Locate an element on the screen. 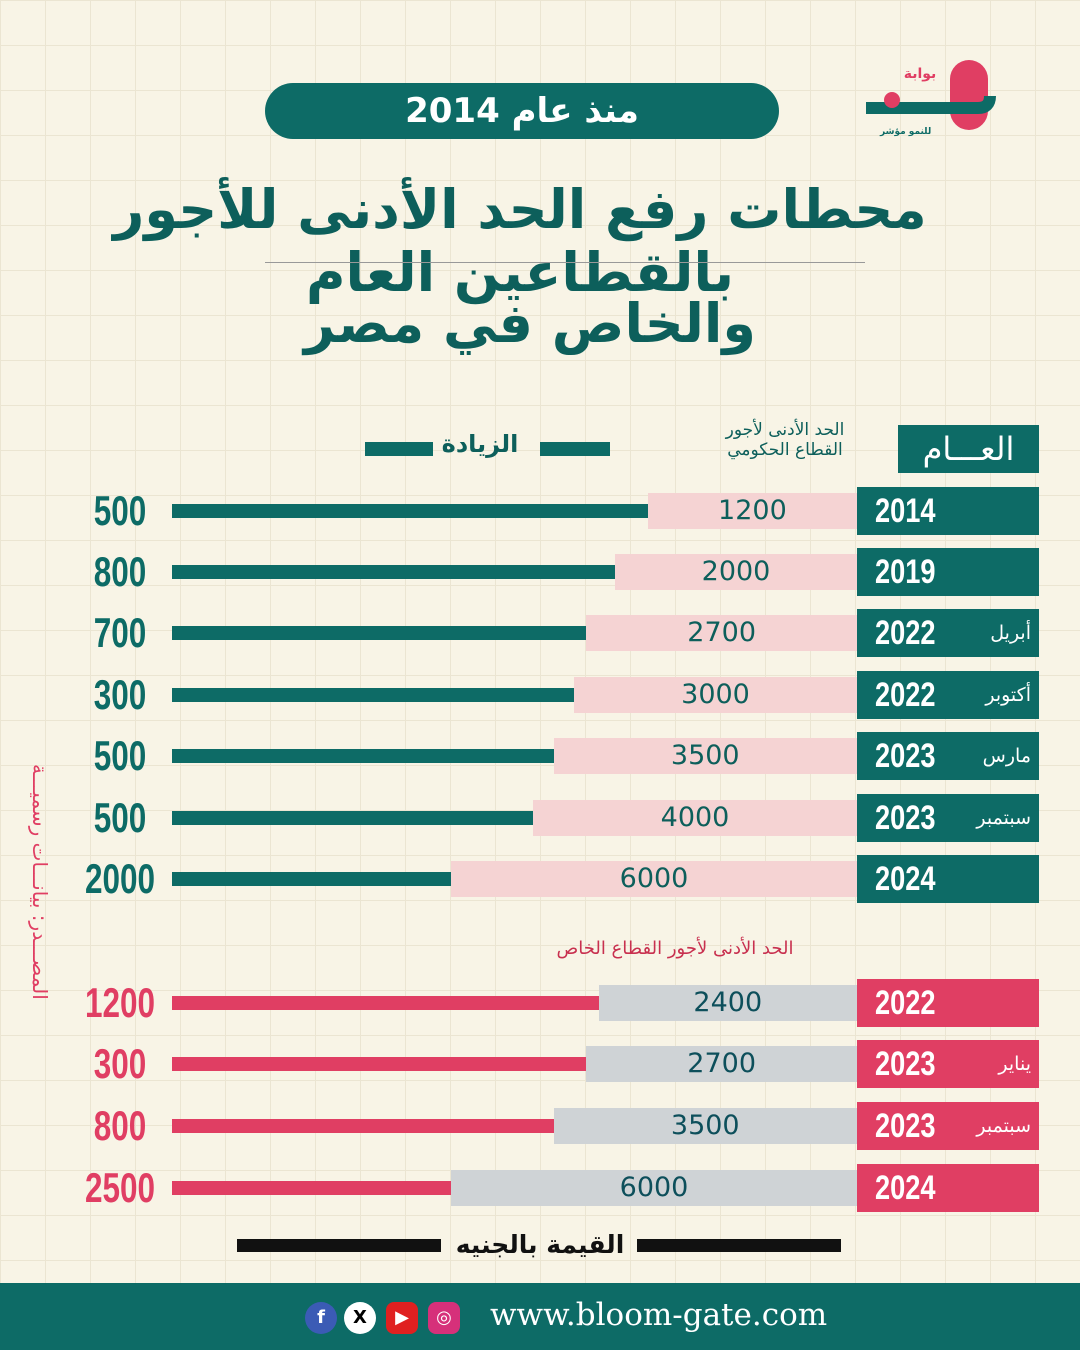 The width and height of the screenshot is (1080, 1350). wage-value: 3500 is located at coordinates (705, 1125).